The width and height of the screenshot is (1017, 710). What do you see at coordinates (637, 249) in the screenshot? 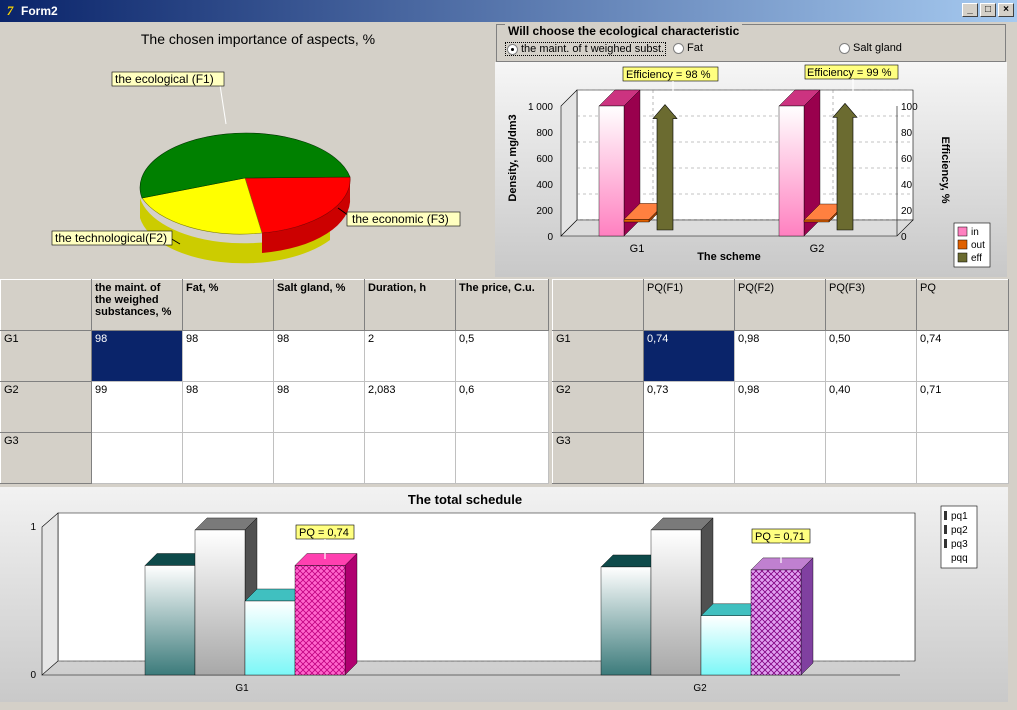
I see `scheme-xtick-g1: G1` at bounding box center [637, 249].